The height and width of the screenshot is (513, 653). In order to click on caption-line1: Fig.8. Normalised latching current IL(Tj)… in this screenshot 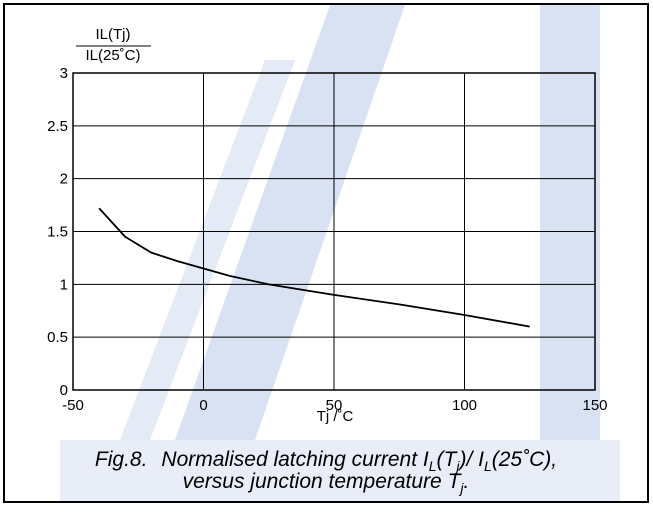, I will do `click(326, 461)`.